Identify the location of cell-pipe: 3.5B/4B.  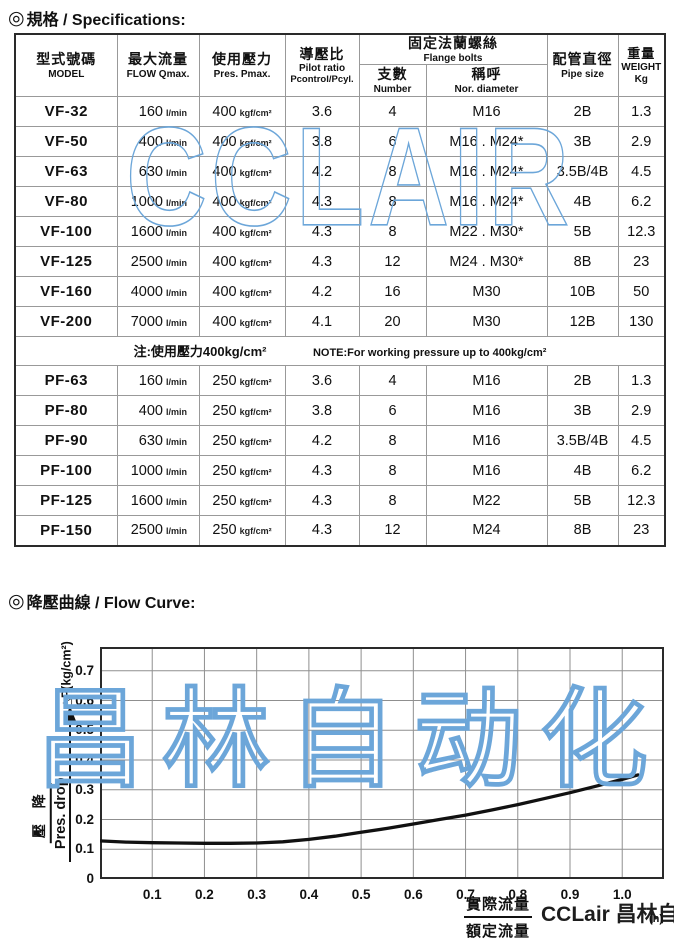
(582, 171).